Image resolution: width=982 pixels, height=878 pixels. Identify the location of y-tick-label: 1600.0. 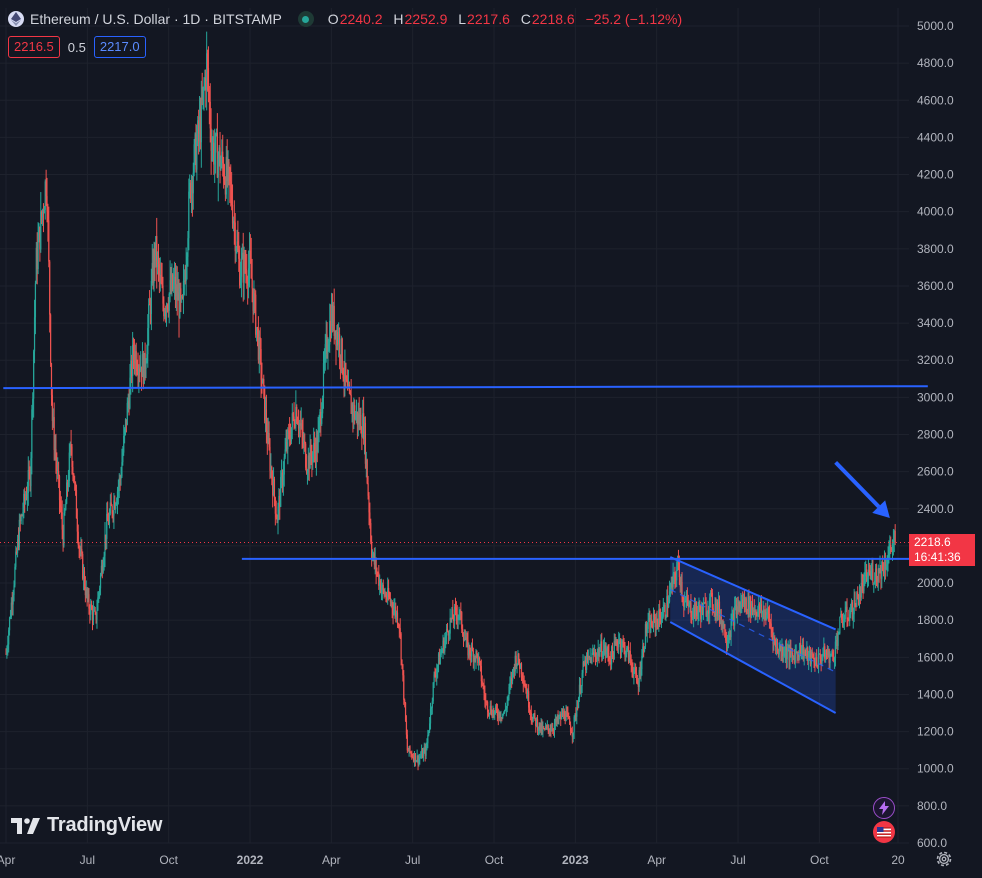
(935, 657).